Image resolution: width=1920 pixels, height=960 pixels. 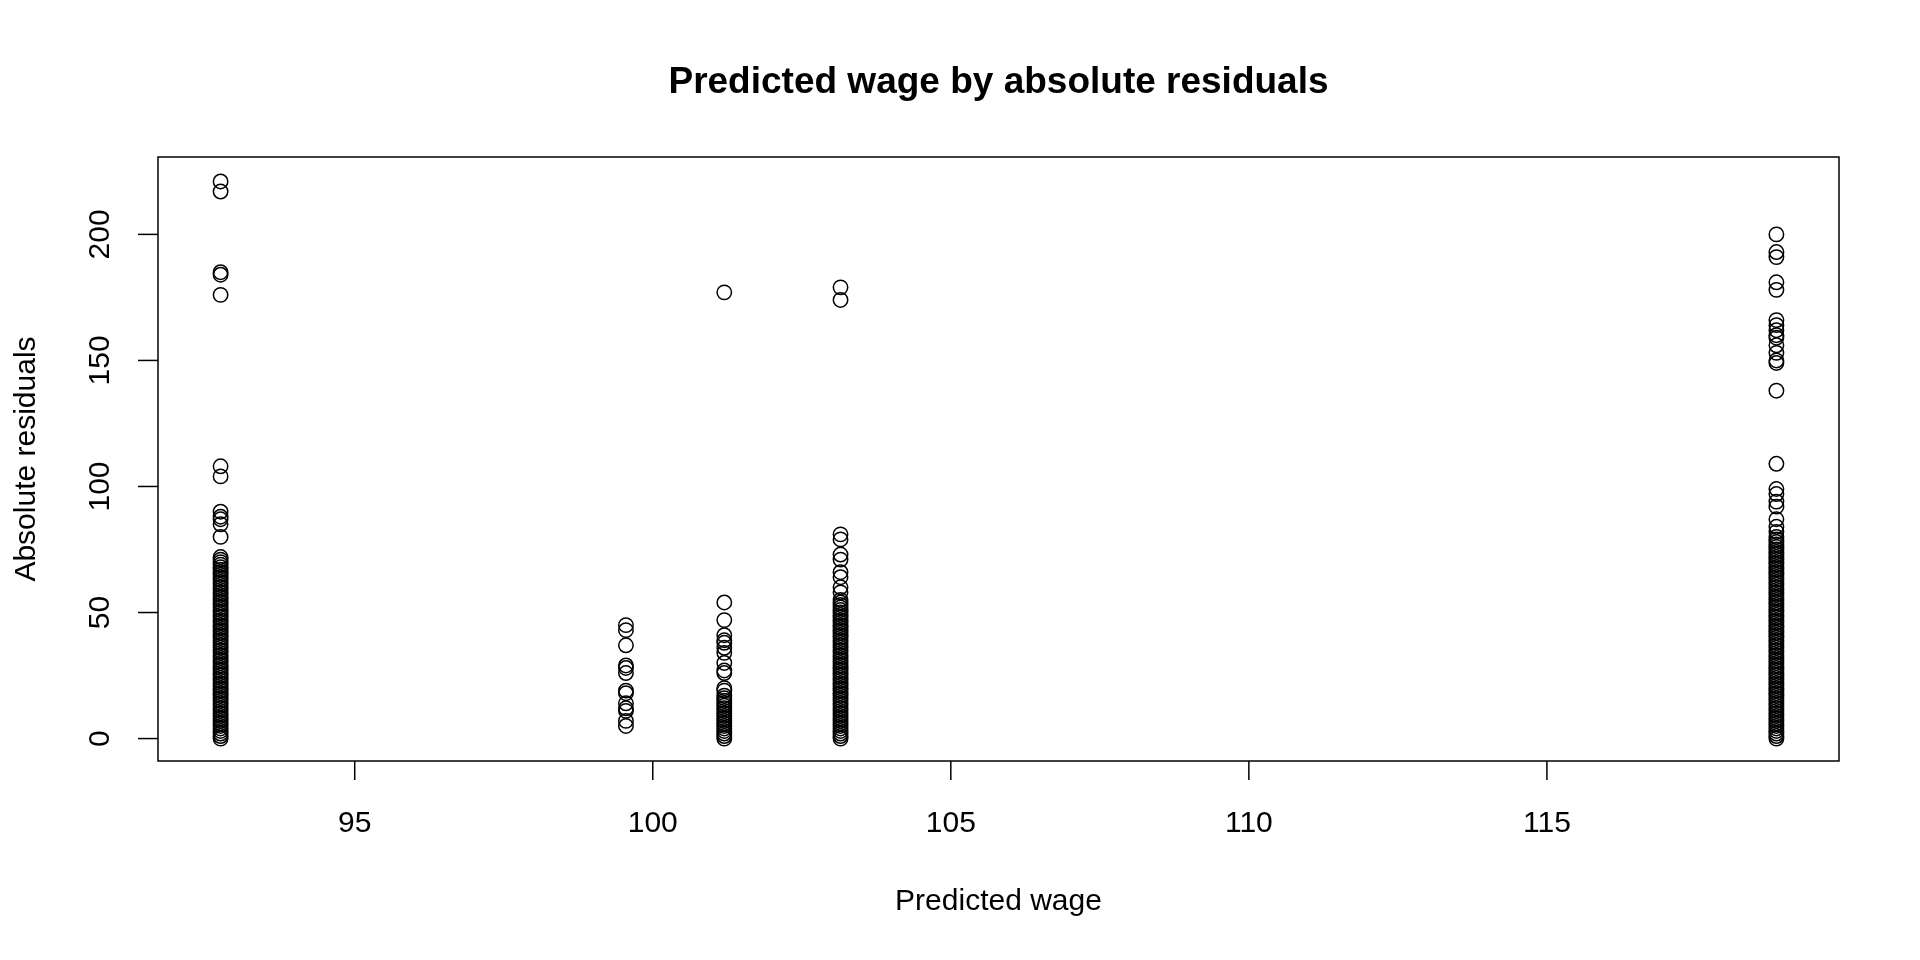 I want to click on x-tick-label: 95, so click(x=355, y=821).